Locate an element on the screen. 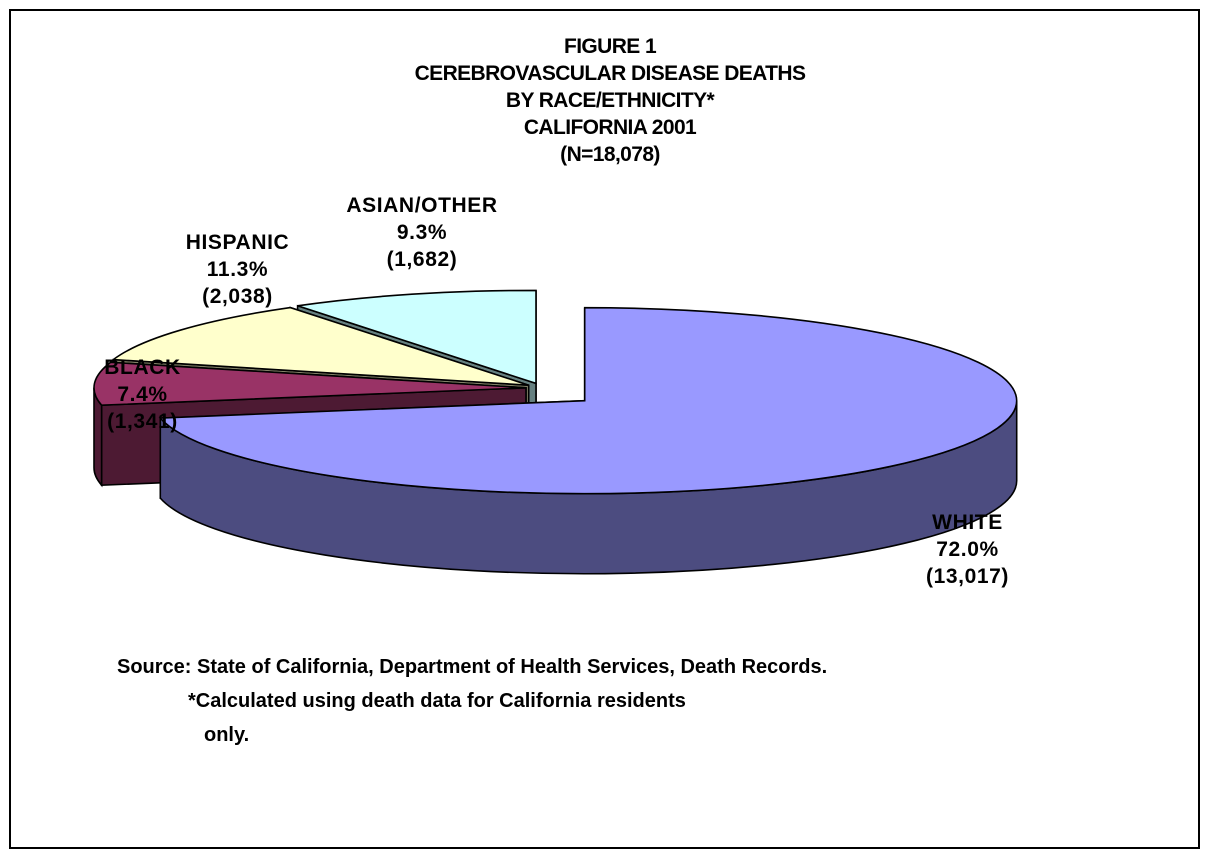 This screenshot has width=1211, height=849. slice-label-percent: 9.3% is located at coordinates (422, 232).